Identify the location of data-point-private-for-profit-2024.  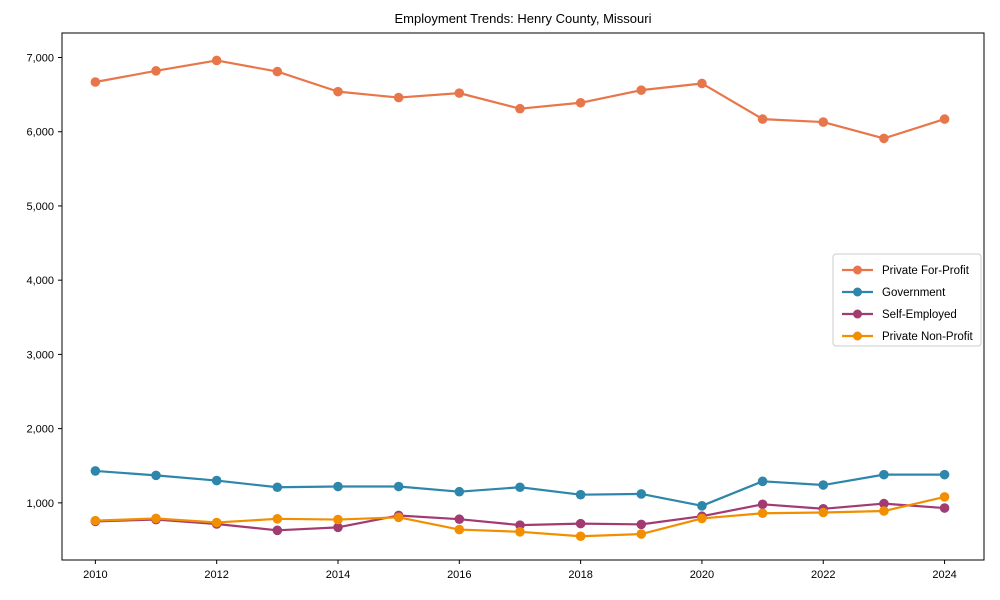
(944, 119).